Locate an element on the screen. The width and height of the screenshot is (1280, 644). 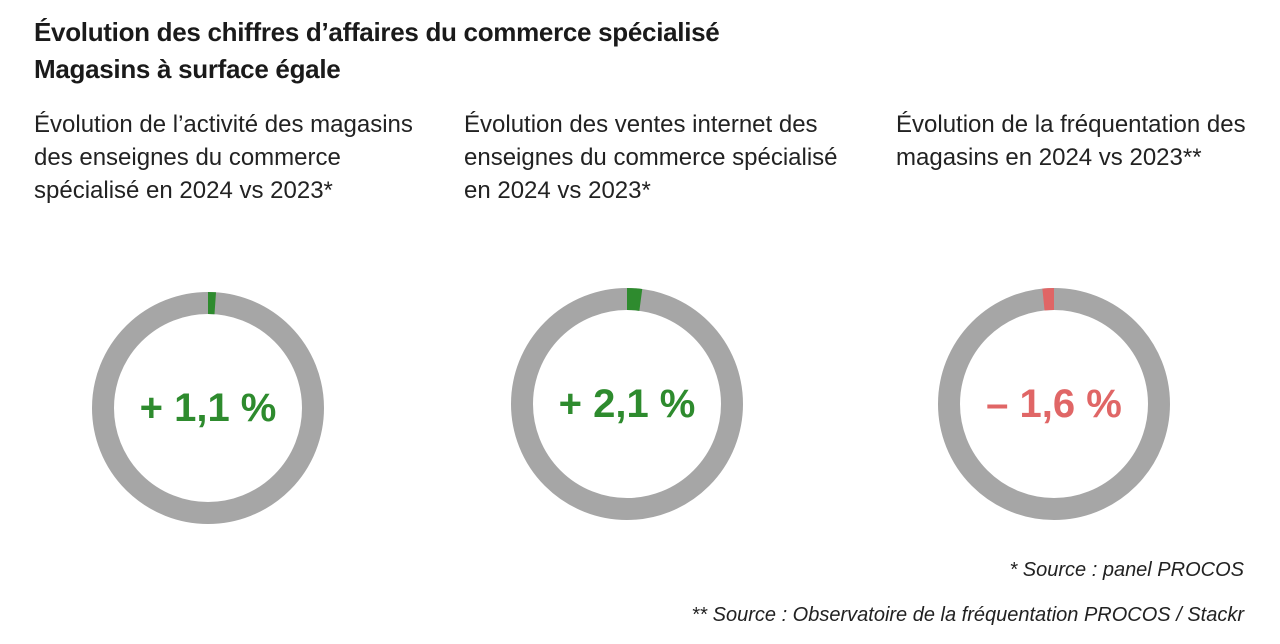
donut-value-internet: + 2,1 % is located at coordinates (627, 403).